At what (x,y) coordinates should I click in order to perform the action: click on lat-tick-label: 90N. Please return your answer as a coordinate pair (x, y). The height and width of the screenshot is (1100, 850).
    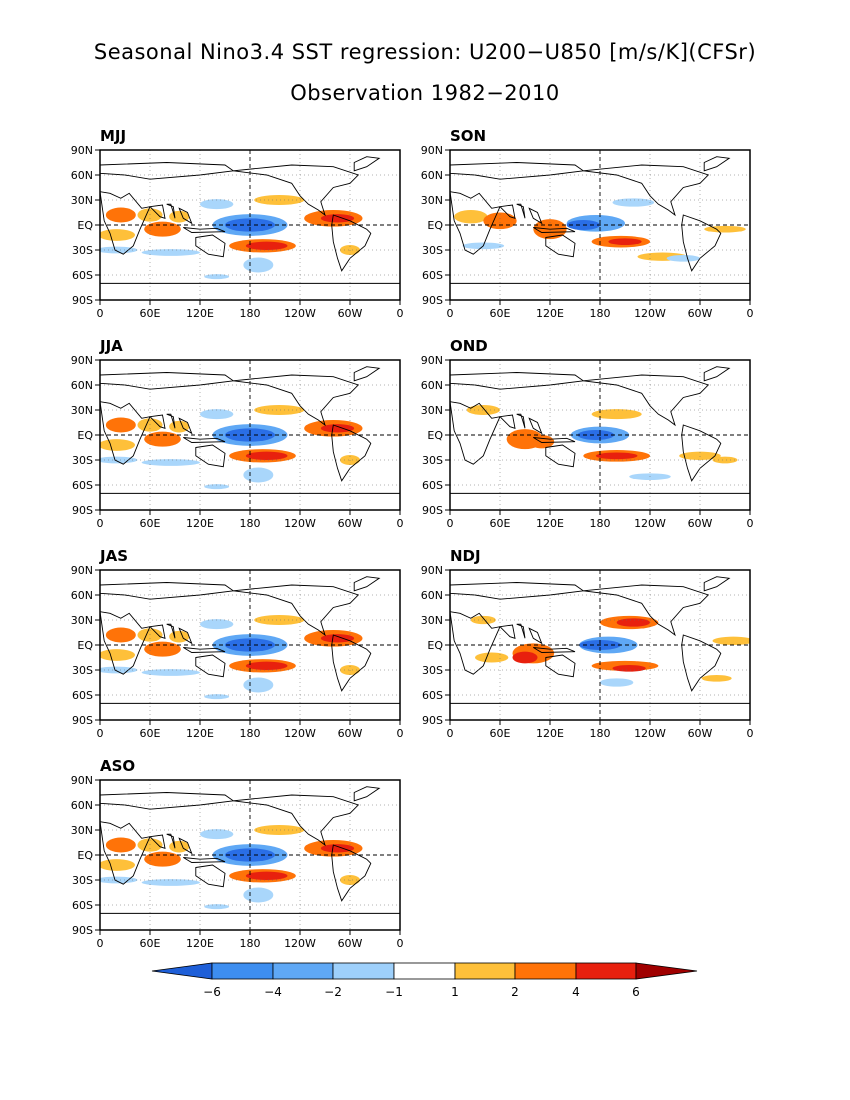
    Looking at the image, I should click on (82, 360).